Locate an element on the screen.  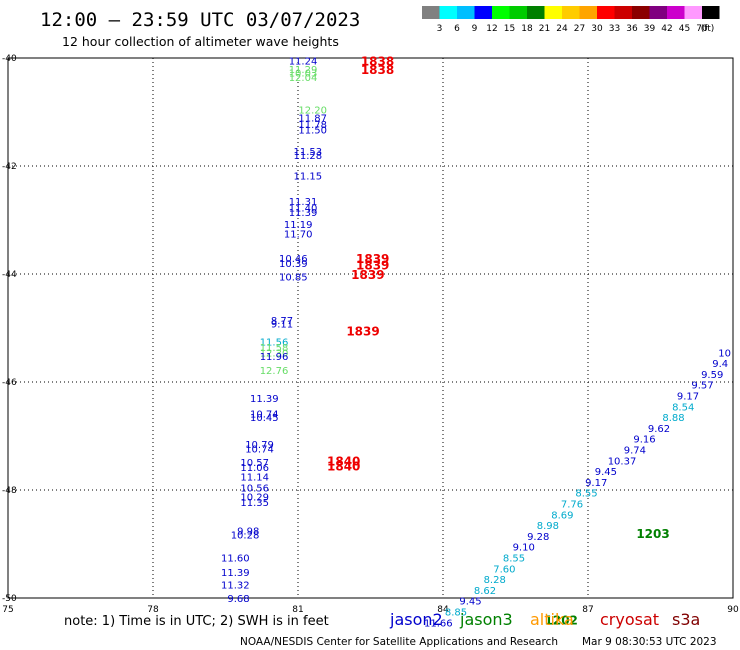
wave-height-label: 8.88 is located at coordinates (673, 418).